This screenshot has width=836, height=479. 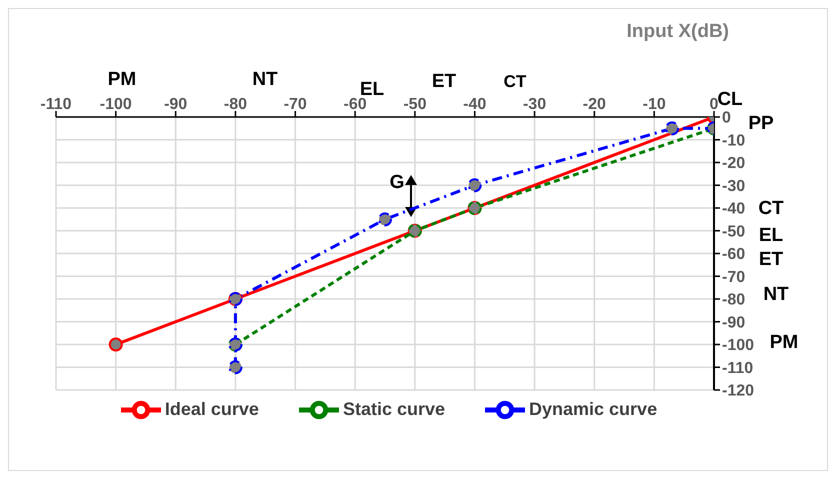 I want to click on x-tick-label: -110, so click(x=56, y=104).